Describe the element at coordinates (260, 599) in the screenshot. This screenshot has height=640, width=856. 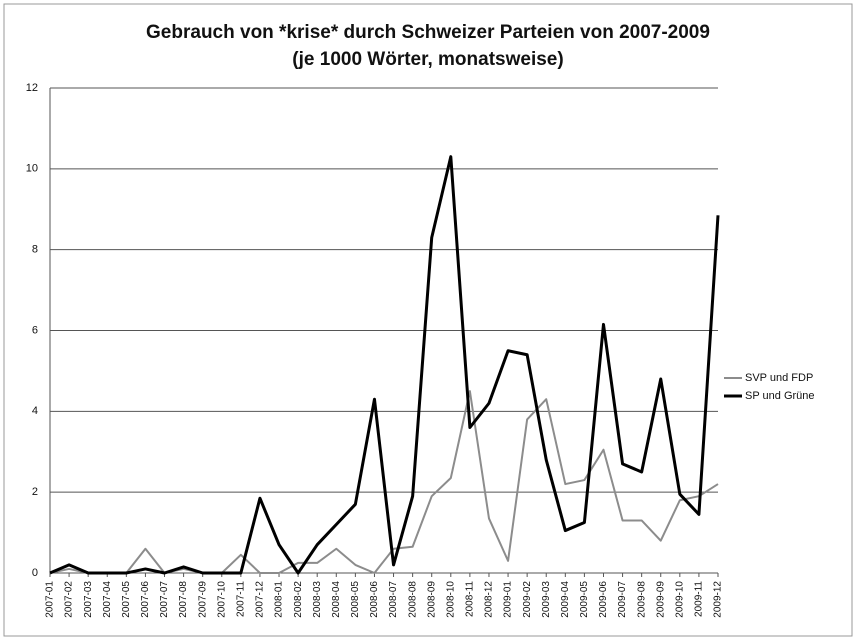
I see `x-tick-label: 2007-12` at that location.